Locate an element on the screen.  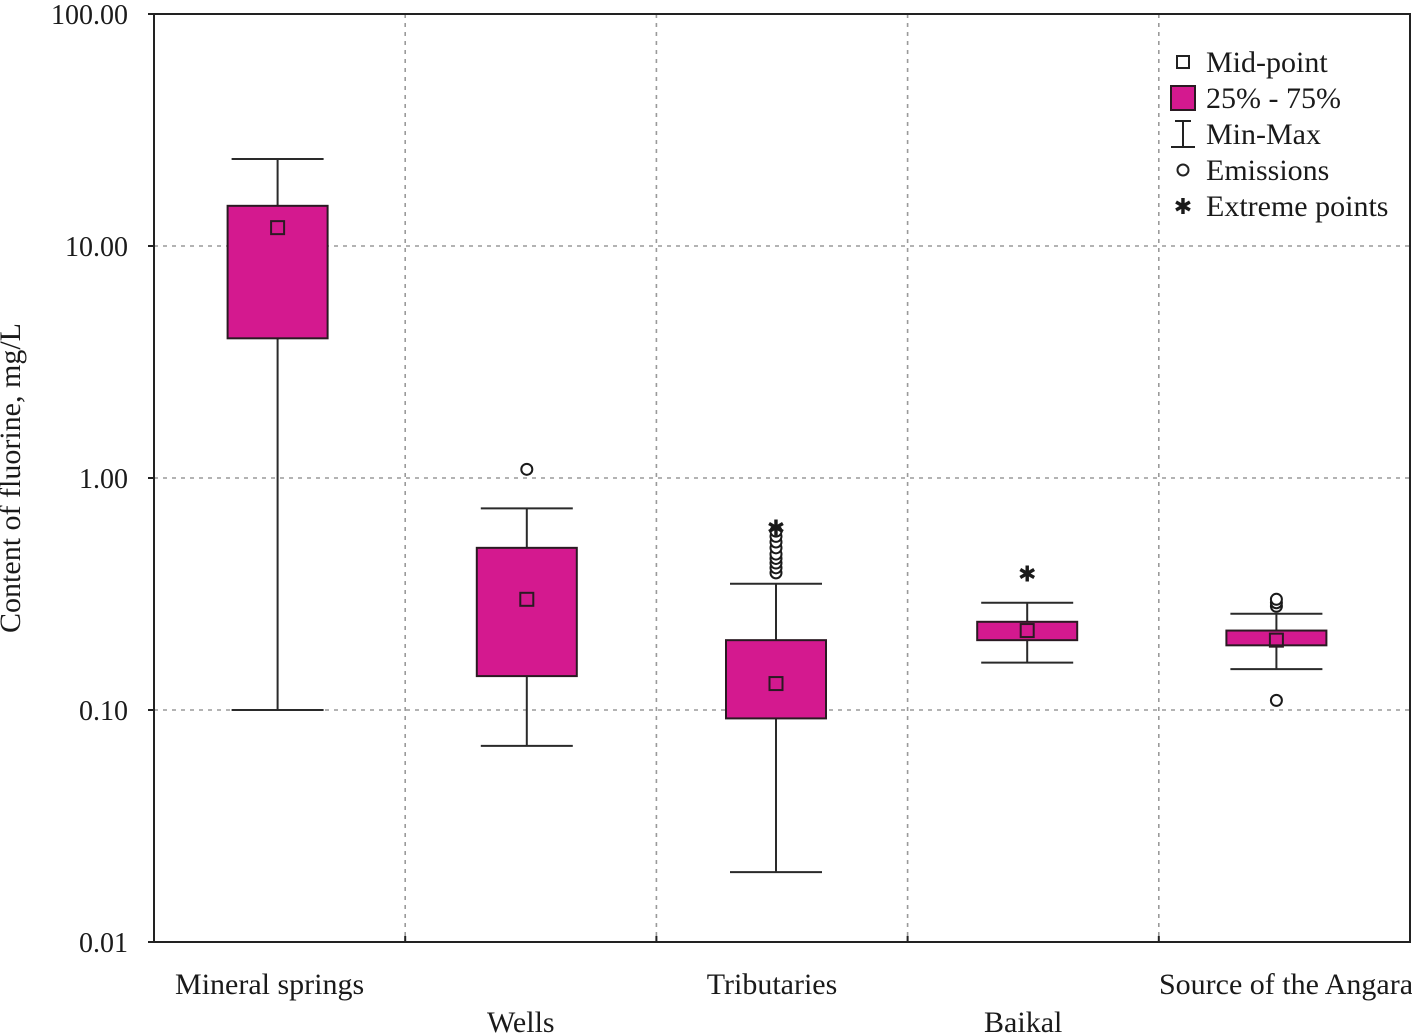
box-group-baikal: ✱ is located at coordinates (1027, 613).